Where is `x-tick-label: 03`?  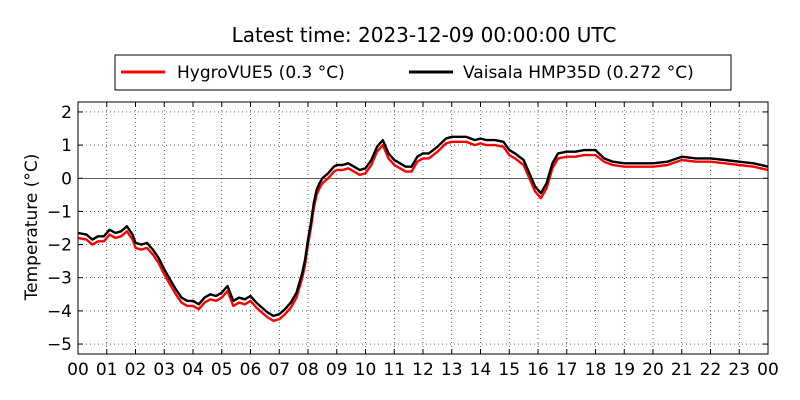
x-tick-label: 03 is located at coordinates (164, 370).